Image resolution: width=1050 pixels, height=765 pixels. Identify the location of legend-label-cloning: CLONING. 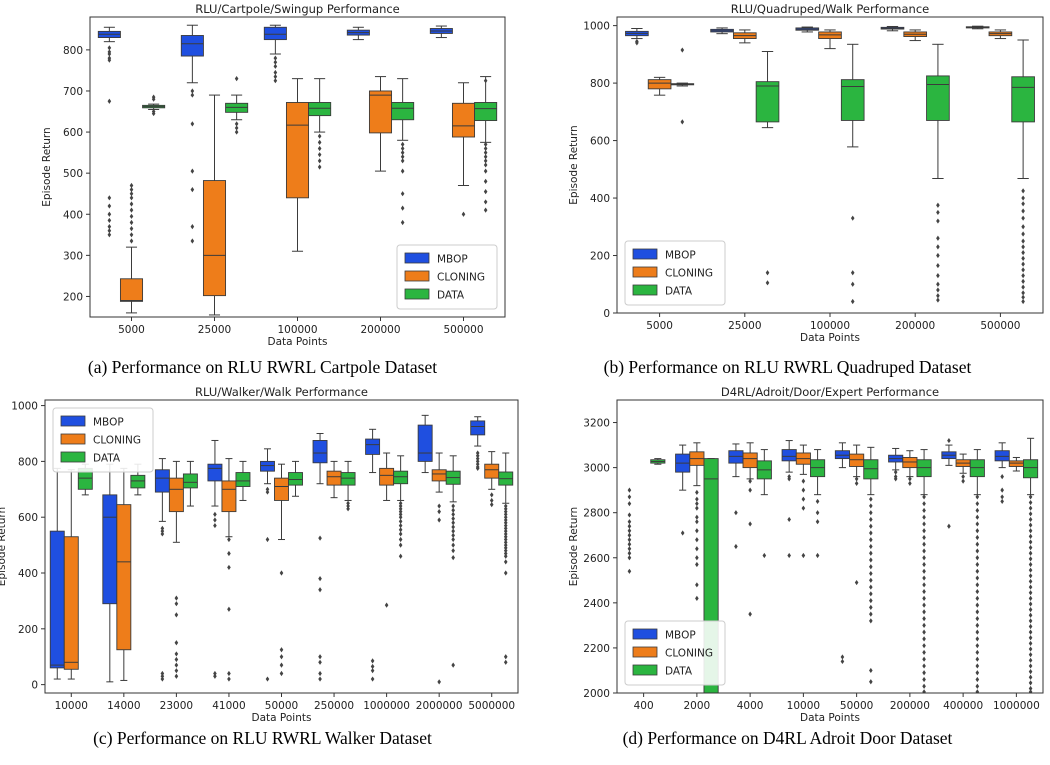
(689, 274).